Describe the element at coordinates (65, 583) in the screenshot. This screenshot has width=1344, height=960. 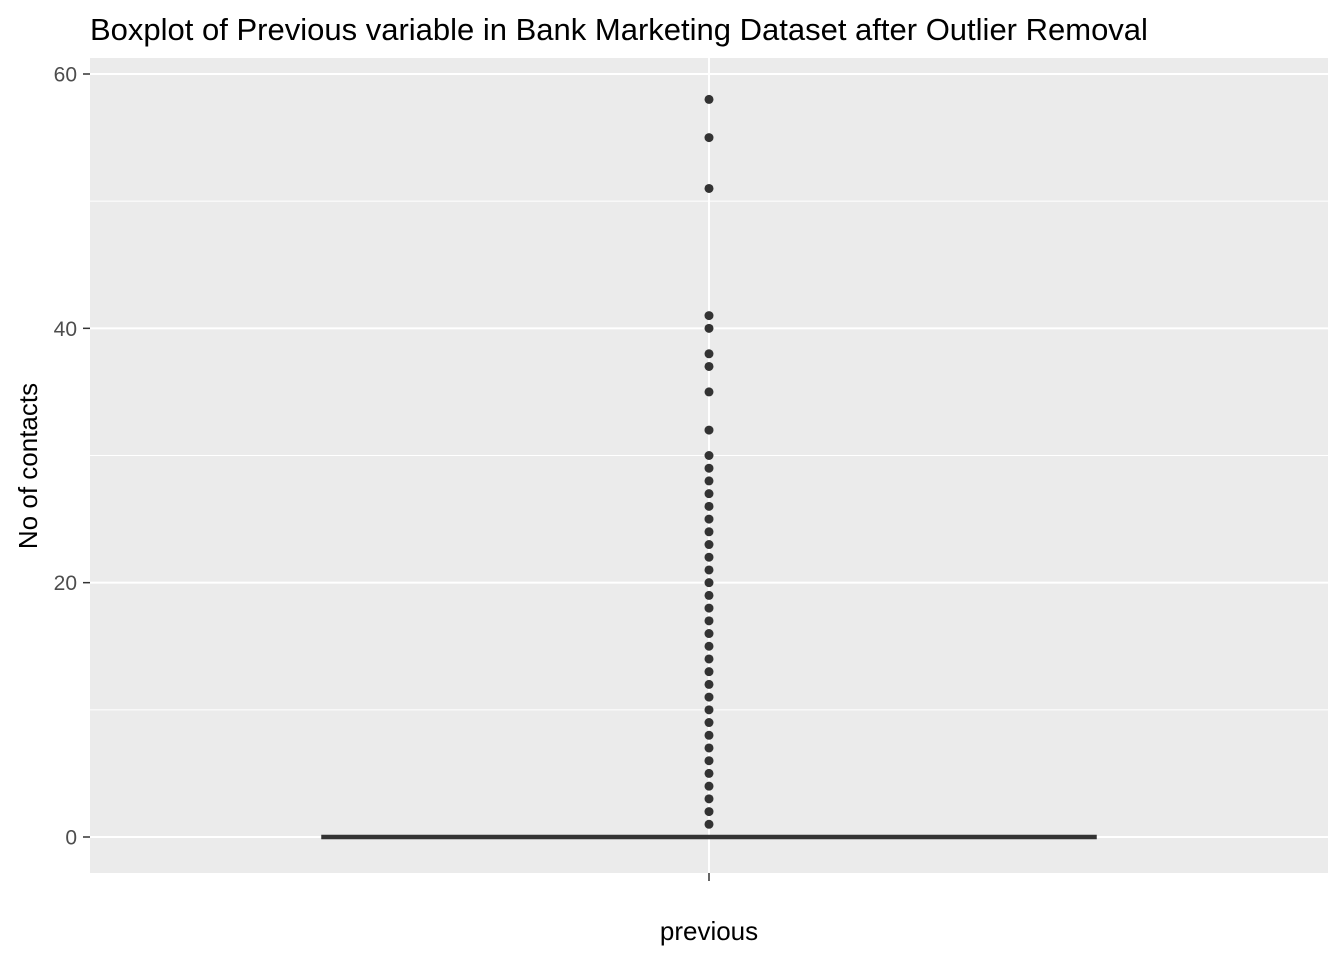
I see `y-tick-label: 20` at that location.